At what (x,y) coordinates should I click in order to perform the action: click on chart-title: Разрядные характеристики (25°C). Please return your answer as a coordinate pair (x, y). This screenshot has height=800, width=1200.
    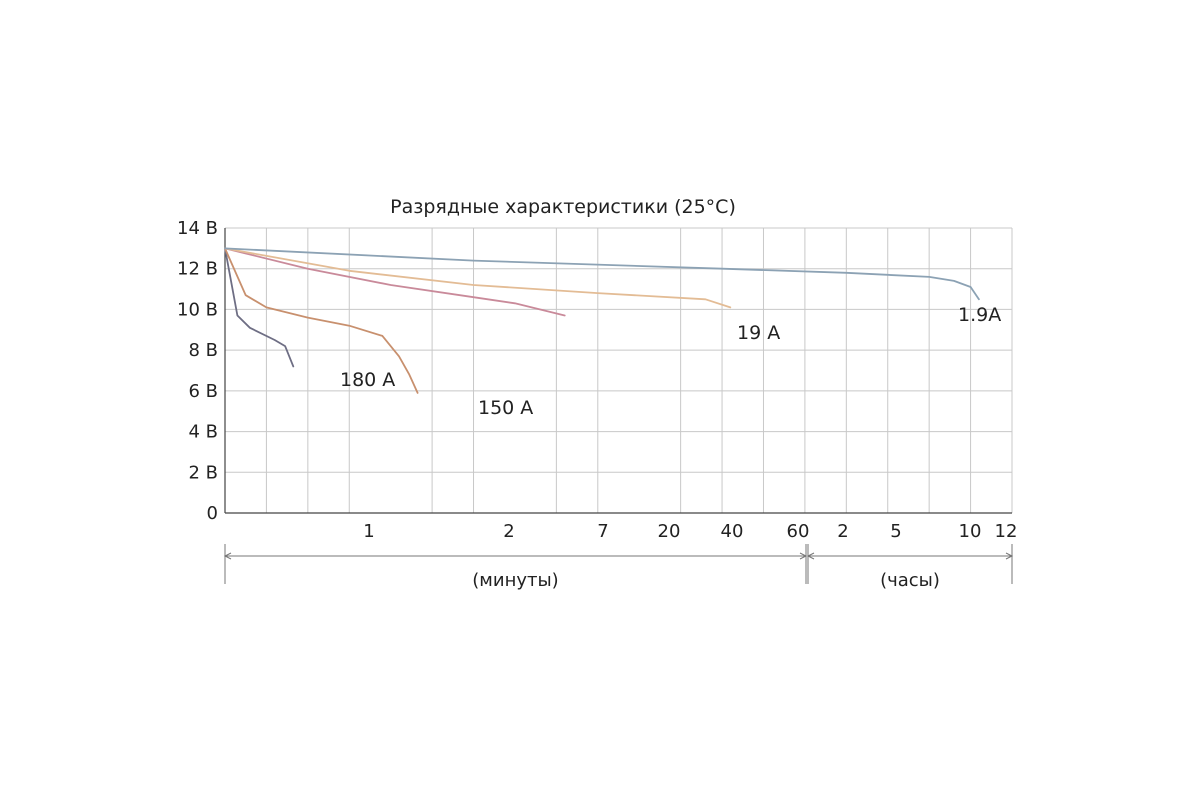
    Looking at the image, I should click on (563, 207).